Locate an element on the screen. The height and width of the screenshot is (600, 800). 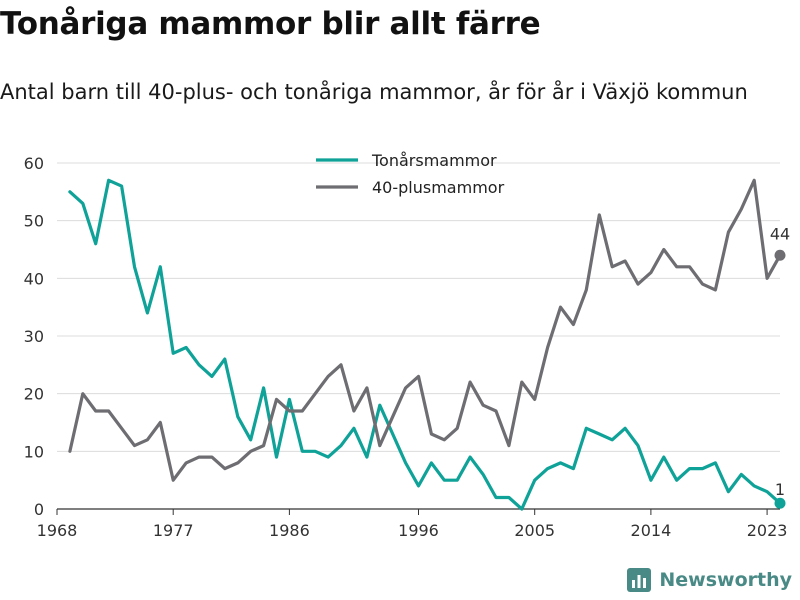
y-tick-label: 40 is located at coordinates (34, 278).